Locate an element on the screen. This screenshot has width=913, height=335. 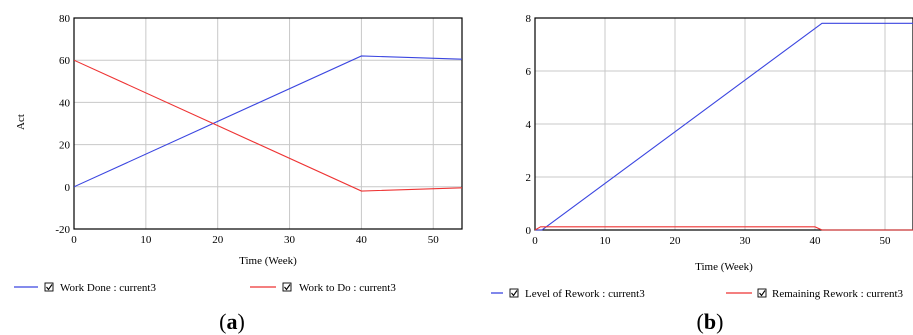
y-tick-label: 2 is located at coordinates (529, 178).